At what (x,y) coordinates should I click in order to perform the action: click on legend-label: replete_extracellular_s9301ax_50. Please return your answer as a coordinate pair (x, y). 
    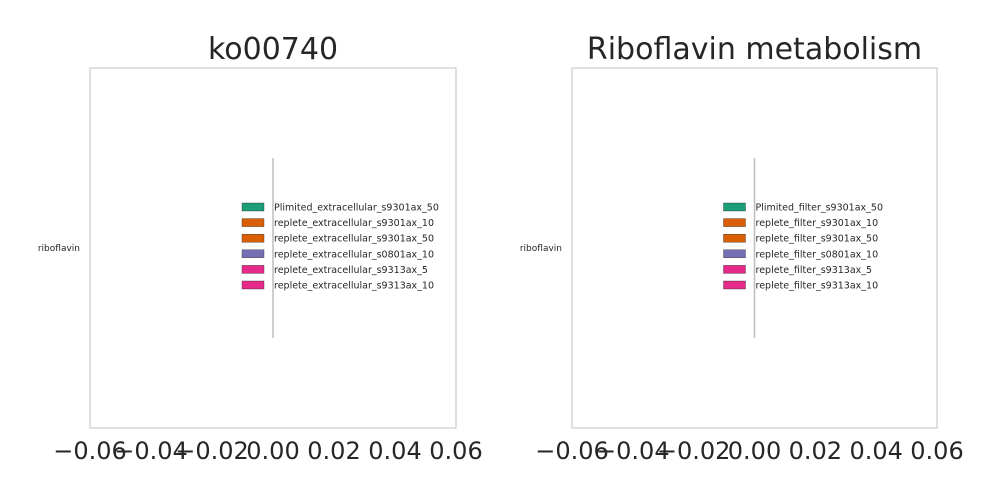
    Looking at the image, I should click on (354, 239).